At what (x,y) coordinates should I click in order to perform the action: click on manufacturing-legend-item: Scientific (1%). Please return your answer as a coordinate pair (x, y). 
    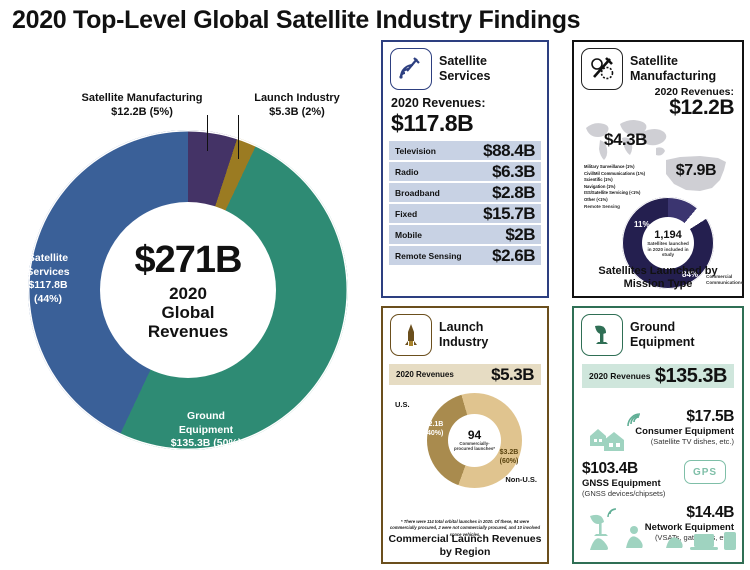
    Looking at the image, I should click on (598, 179).